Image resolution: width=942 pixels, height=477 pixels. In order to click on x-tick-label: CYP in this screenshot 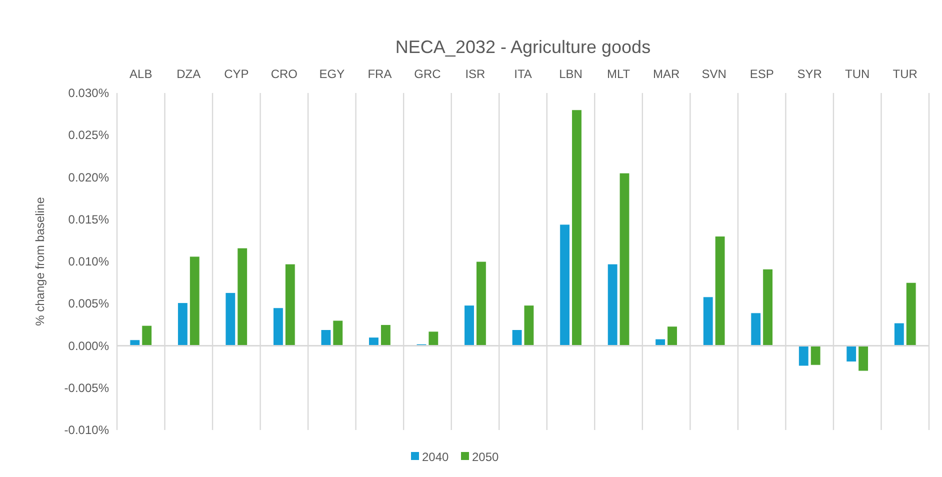, I will do `click(236, 74)`.